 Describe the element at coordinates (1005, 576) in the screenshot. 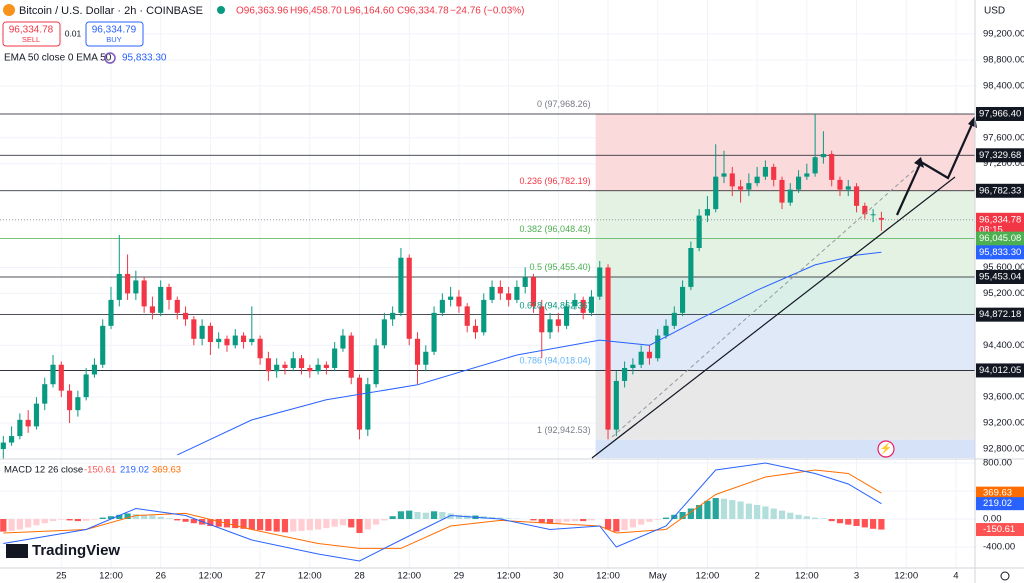

I see `settings` at that location.